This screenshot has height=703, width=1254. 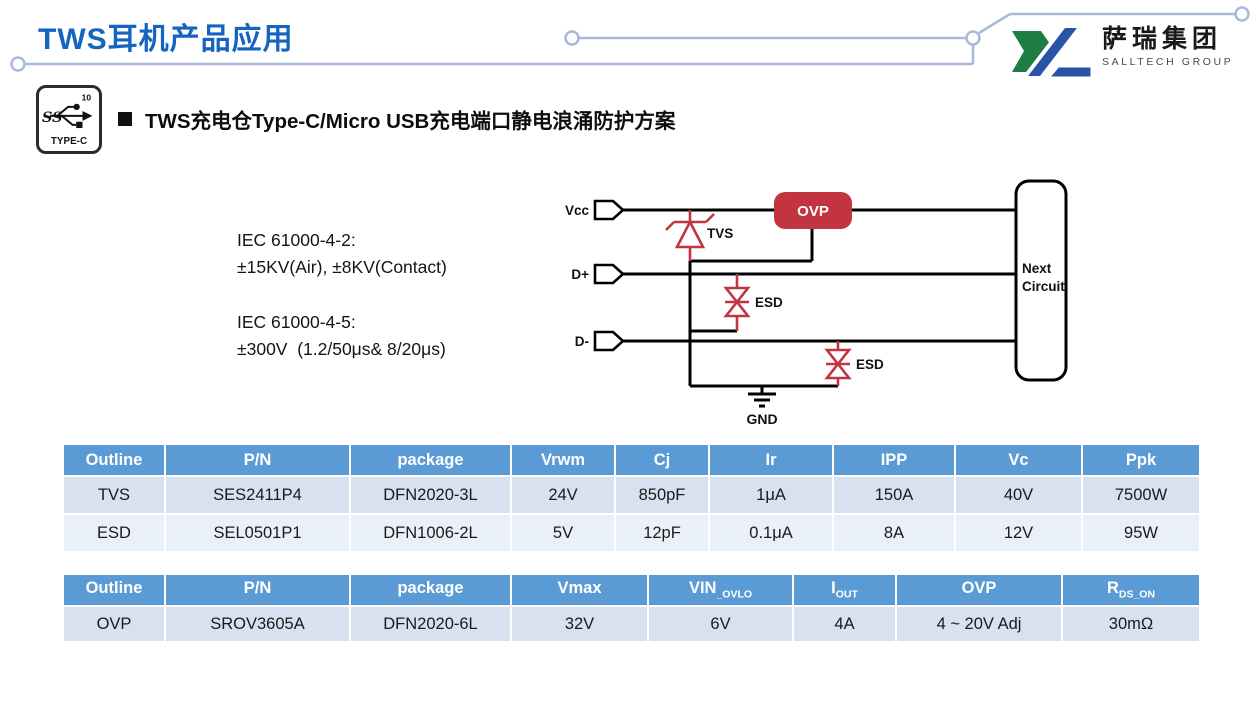 What do you see at coordinates (1141, 533) in the screenshot?
I see `cell: 95W` at bounding box center [1141, 533].